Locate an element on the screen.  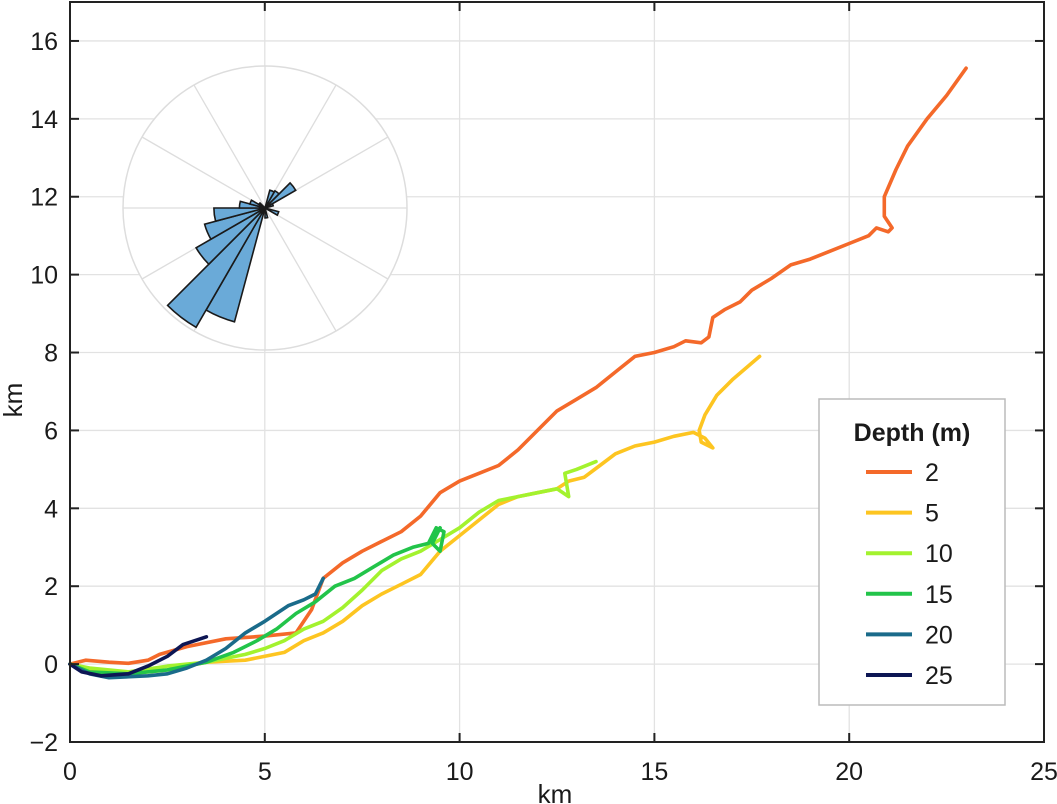
legend-label-depth-20: 20 is located at coordinates (939, 635).